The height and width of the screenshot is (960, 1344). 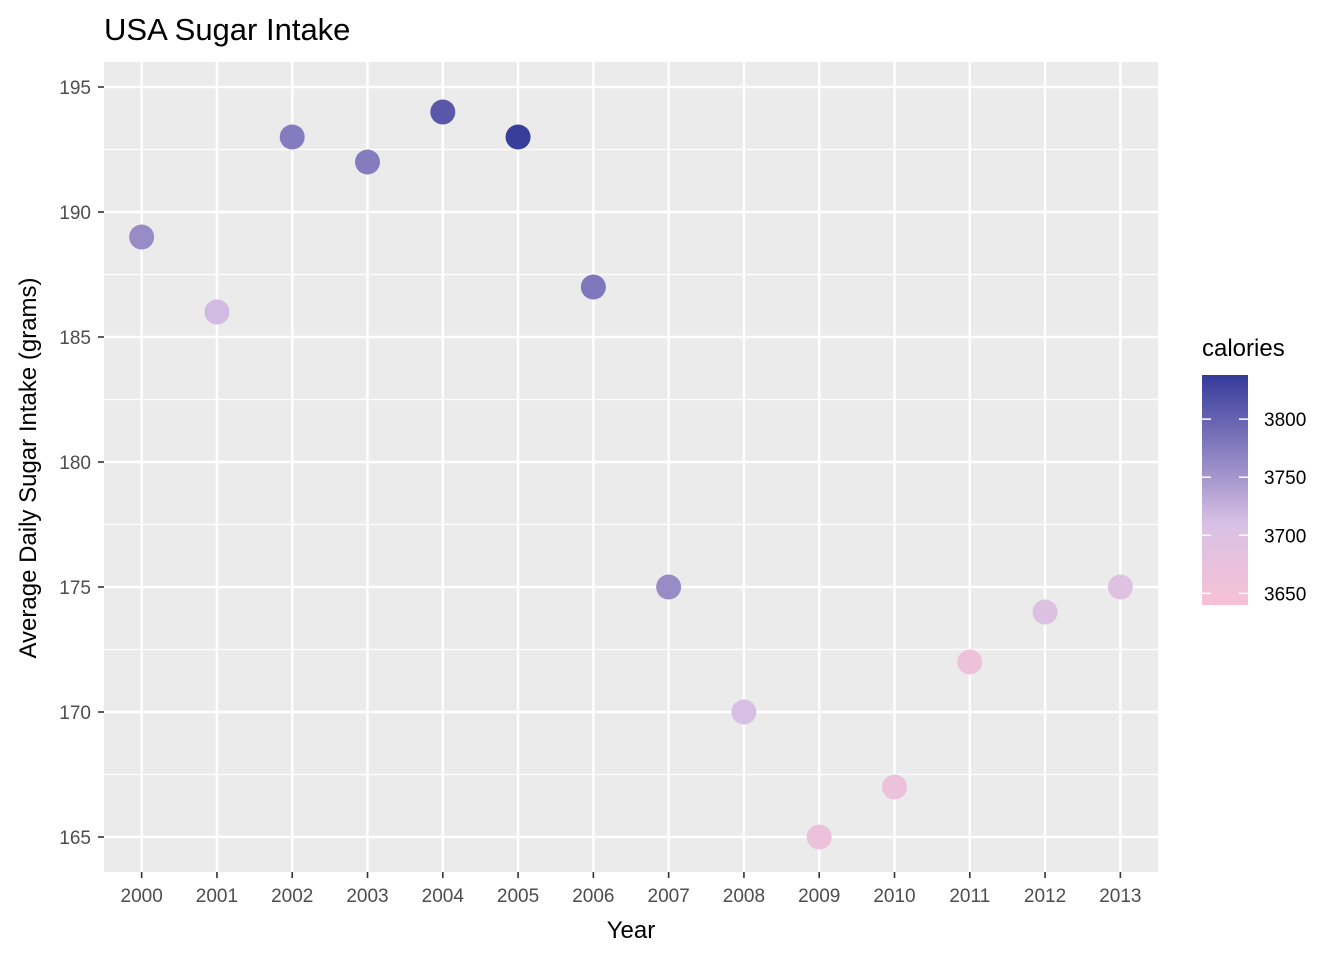 What do you see at coordinates (1254, 507) in the screenshot?
I see `legend-ticks: 3650 3700 3750 3800` at bounding box center [1254, 507].